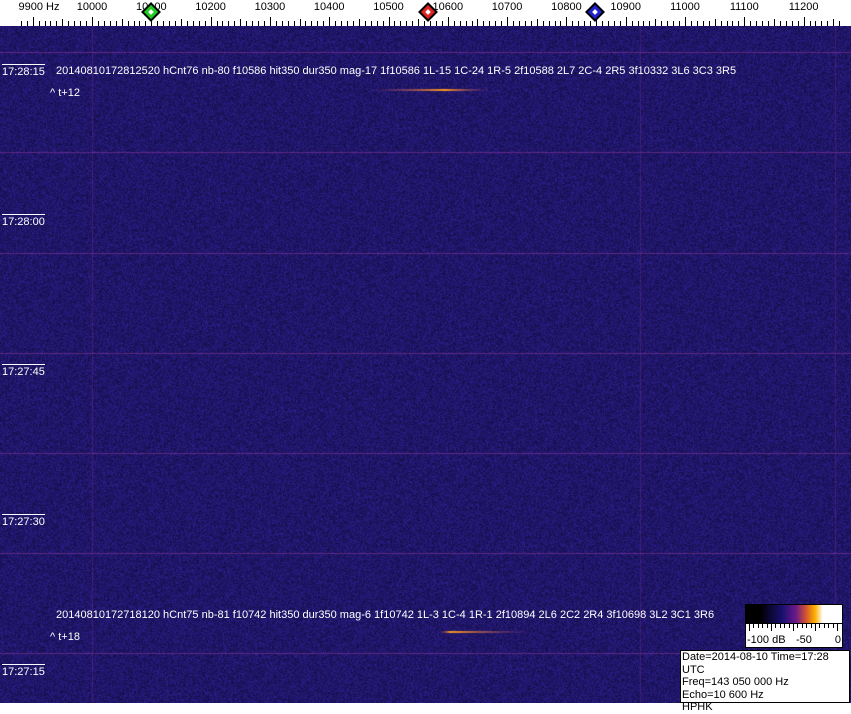 Image resolution: width=851 pixels, height=714 pixels. What do you see at coordinates (794, 626) in the screenshot?
I see `colorbar: -100 dB -50 0` at bounding box center [794, 626].